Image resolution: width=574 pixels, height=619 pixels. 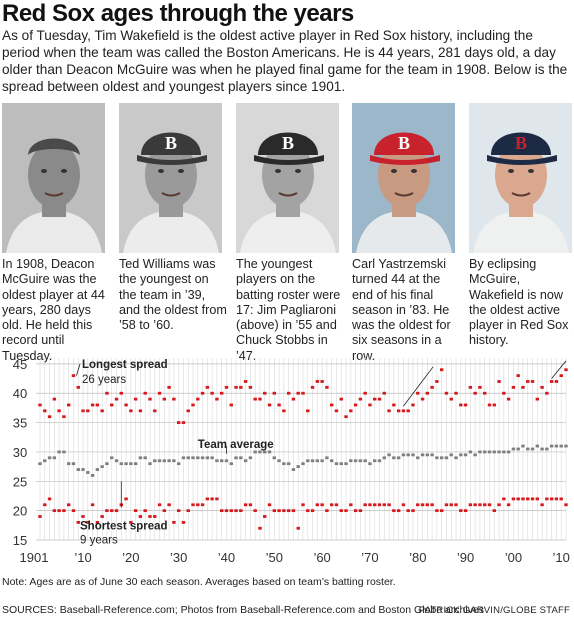 I want to click on x-tick-label: 1901, so click(x=34, y=557).